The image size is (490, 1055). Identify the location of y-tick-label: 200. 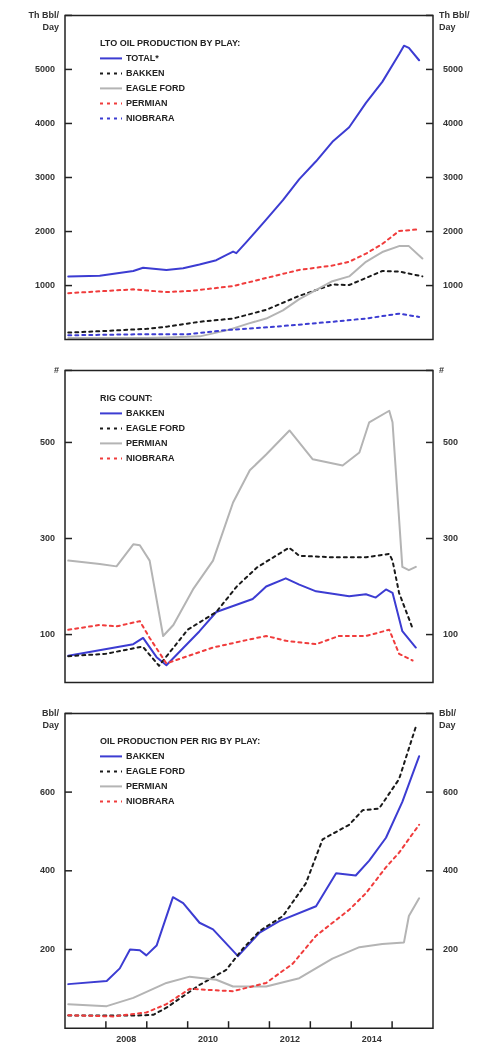
(47, 948).